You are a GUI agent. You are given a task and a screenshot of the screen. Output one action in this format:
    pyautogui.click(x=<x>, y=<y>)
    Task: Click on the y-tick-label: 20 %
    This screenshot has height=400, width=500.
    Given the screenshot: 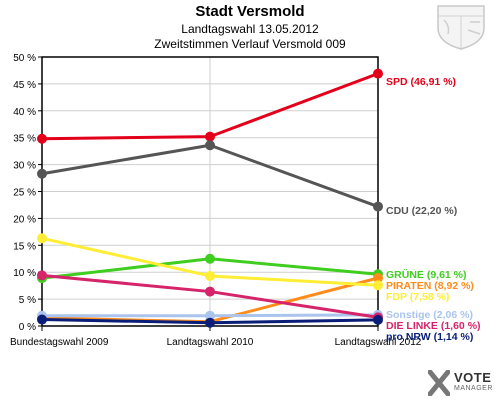 What is the action you would take?
    pyautogui.click(x=24, y=219)
    